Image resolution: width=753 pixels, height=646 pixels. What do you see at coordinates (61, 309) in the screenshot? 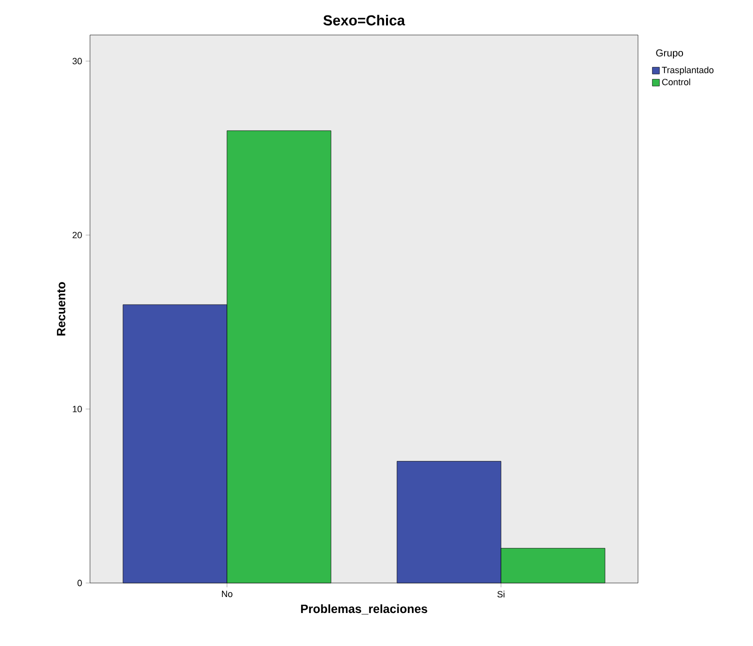
I see `y-axis-title: Recuento` at bounding box center [61, 309].